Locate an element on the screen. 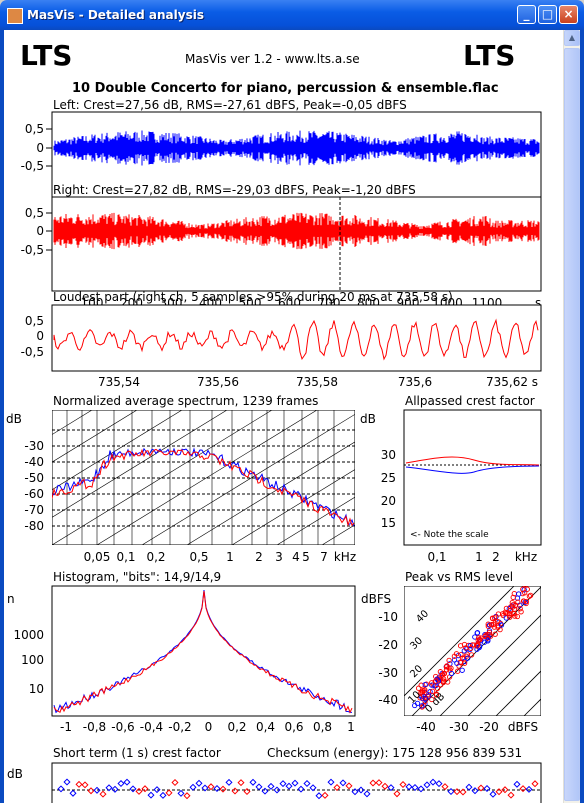  loudest-xtick-3: 735,6 is located at coordinates (415, 382).